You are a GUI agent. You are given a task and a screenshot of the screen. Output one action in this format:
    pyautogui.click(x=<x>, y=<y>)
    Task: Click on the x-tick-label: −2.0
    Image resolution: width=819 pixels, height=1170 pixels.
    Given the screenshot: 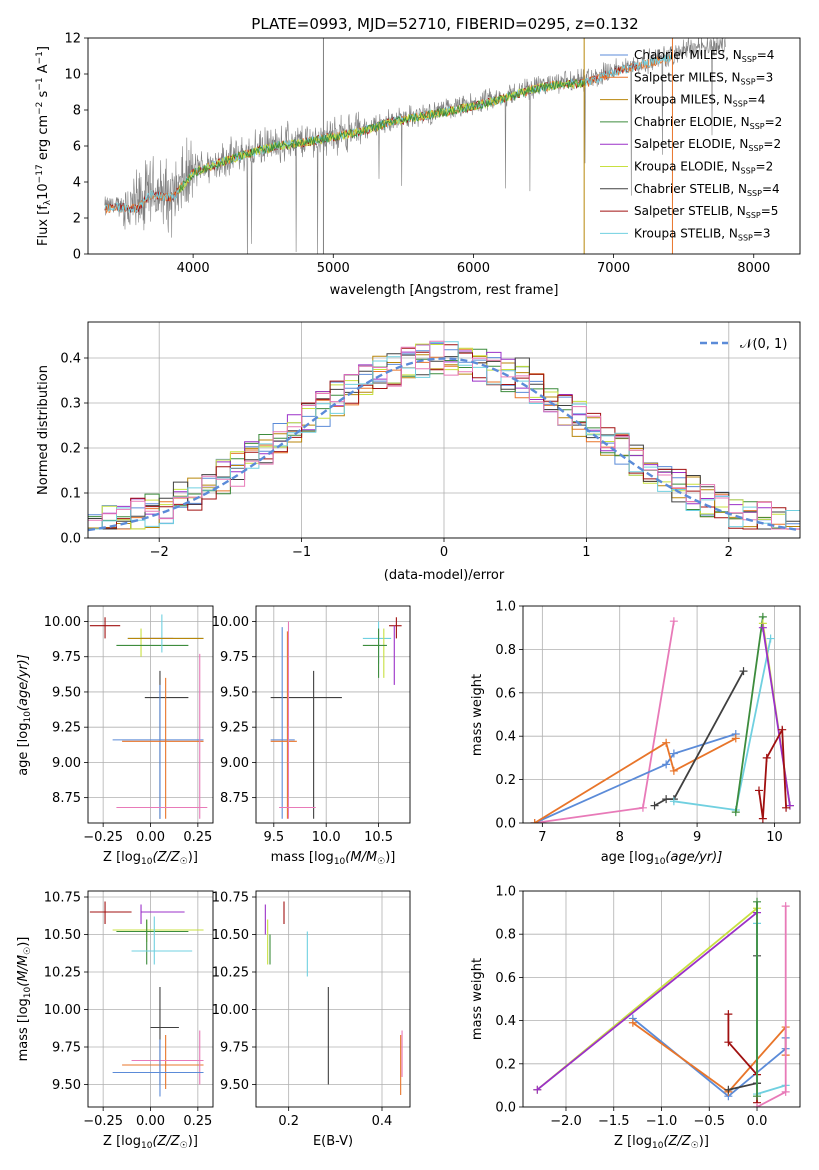 What is the action you would take?
    pyautogui.click(x=566, y=1121)
    